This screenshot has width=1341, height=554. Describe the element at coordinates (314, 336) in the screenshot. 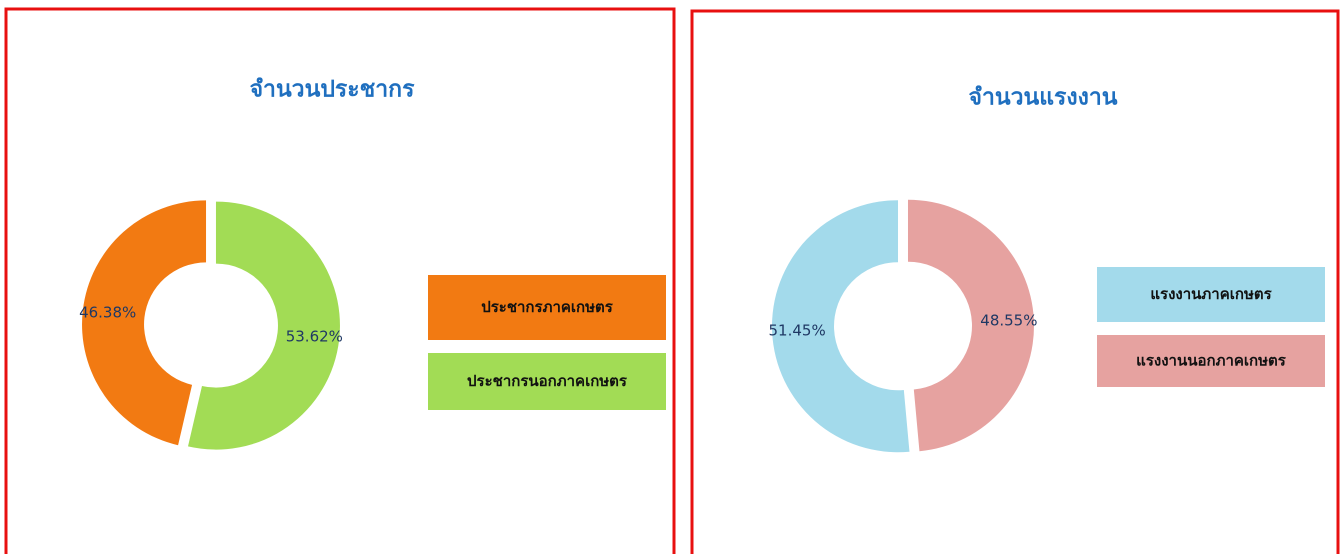

I see `data-label: 53.62%` at that location.